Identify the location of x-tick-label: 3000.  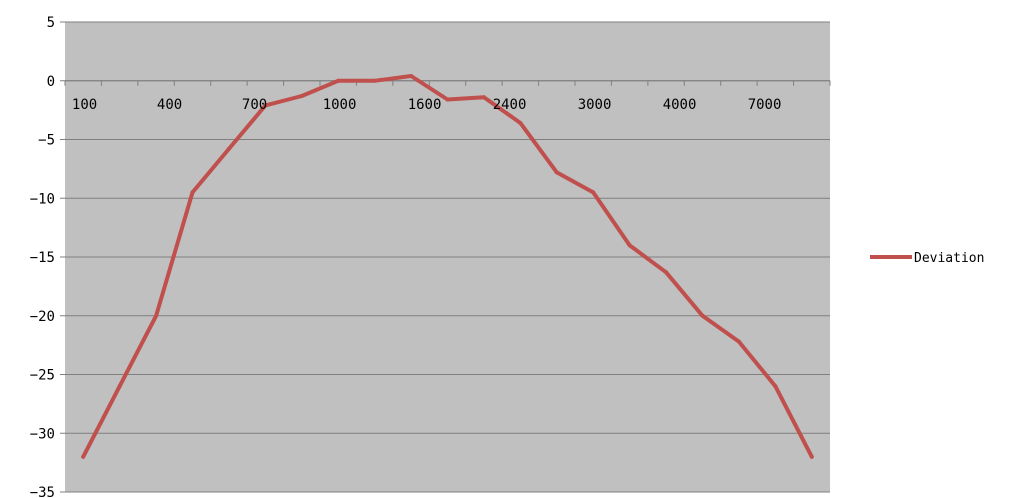
(595, 105).